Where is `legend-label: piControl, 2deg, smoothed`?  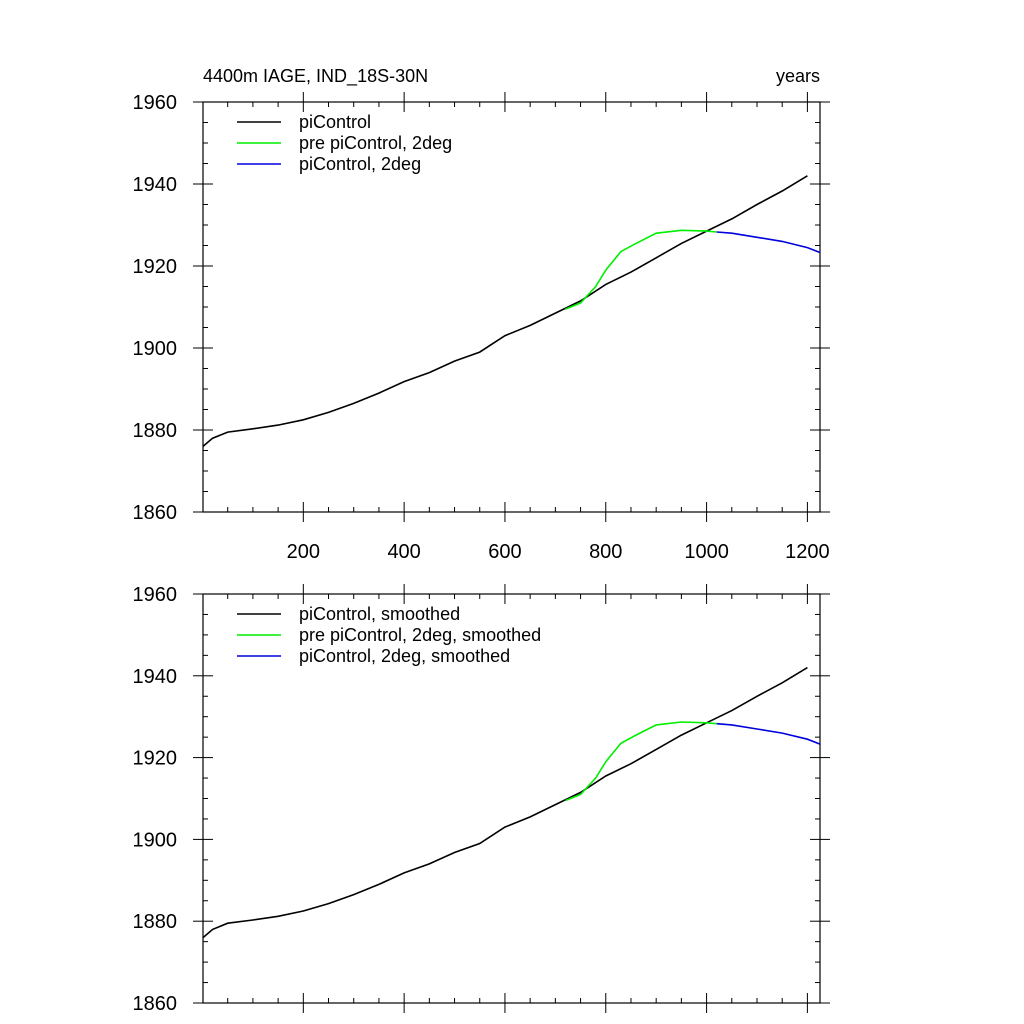 legend-label: piControl, 2deg, smoothed is located at coordinates (404, 656).